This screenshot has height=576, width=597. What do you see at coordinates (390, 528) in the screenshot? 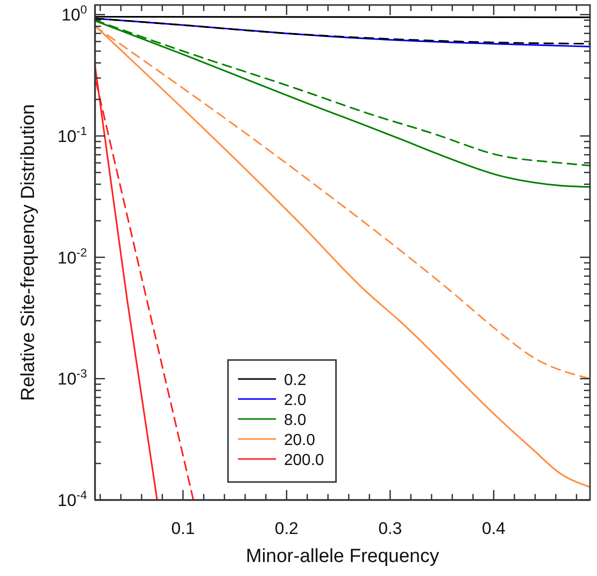
I see `x-tick-label: 0.3` at bounding box center [390, 528].